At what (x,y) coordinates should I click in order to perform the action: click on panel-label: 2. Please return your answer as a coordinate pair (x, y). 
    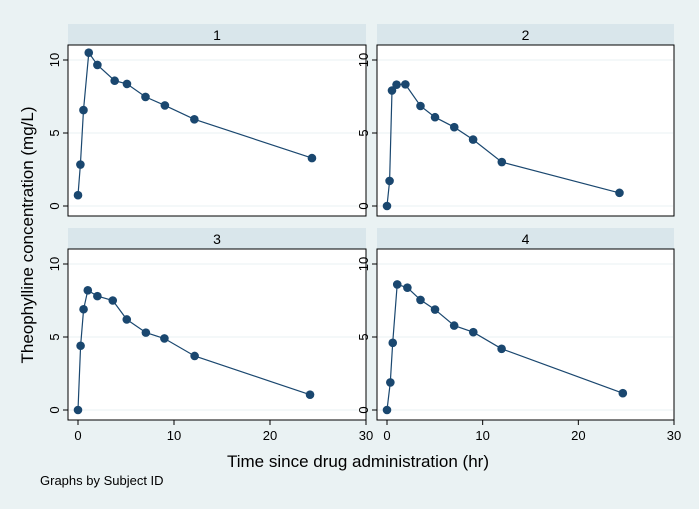
    Looking at the image, I should click on (526, 35).